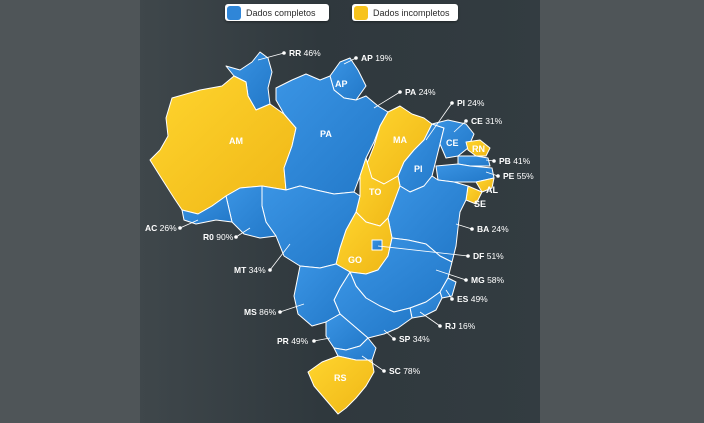  Describe the element at coordinates (355, 260) in the screenshot. I see `map-label-go: GO` at that location.